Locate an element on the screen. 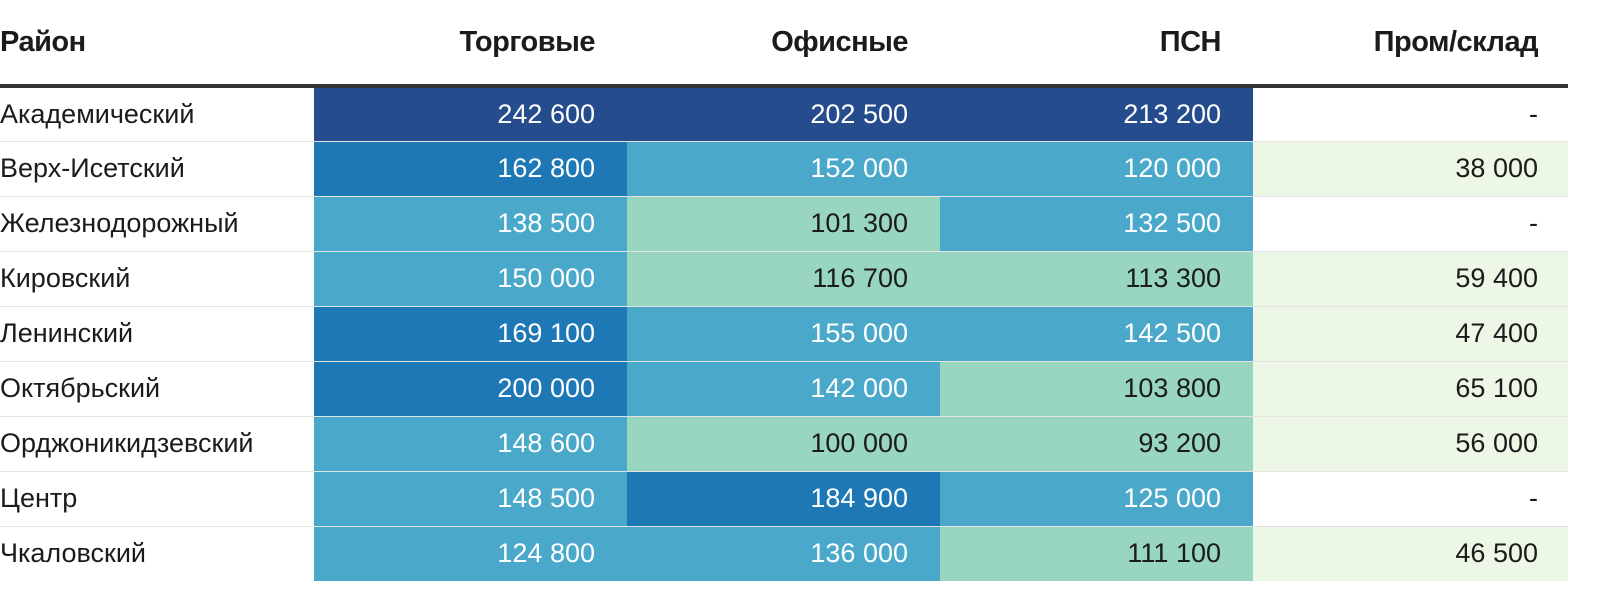 This screenshot has width=1600, height=610. district-name: Чкаловский is located at coordinates (157, 553).